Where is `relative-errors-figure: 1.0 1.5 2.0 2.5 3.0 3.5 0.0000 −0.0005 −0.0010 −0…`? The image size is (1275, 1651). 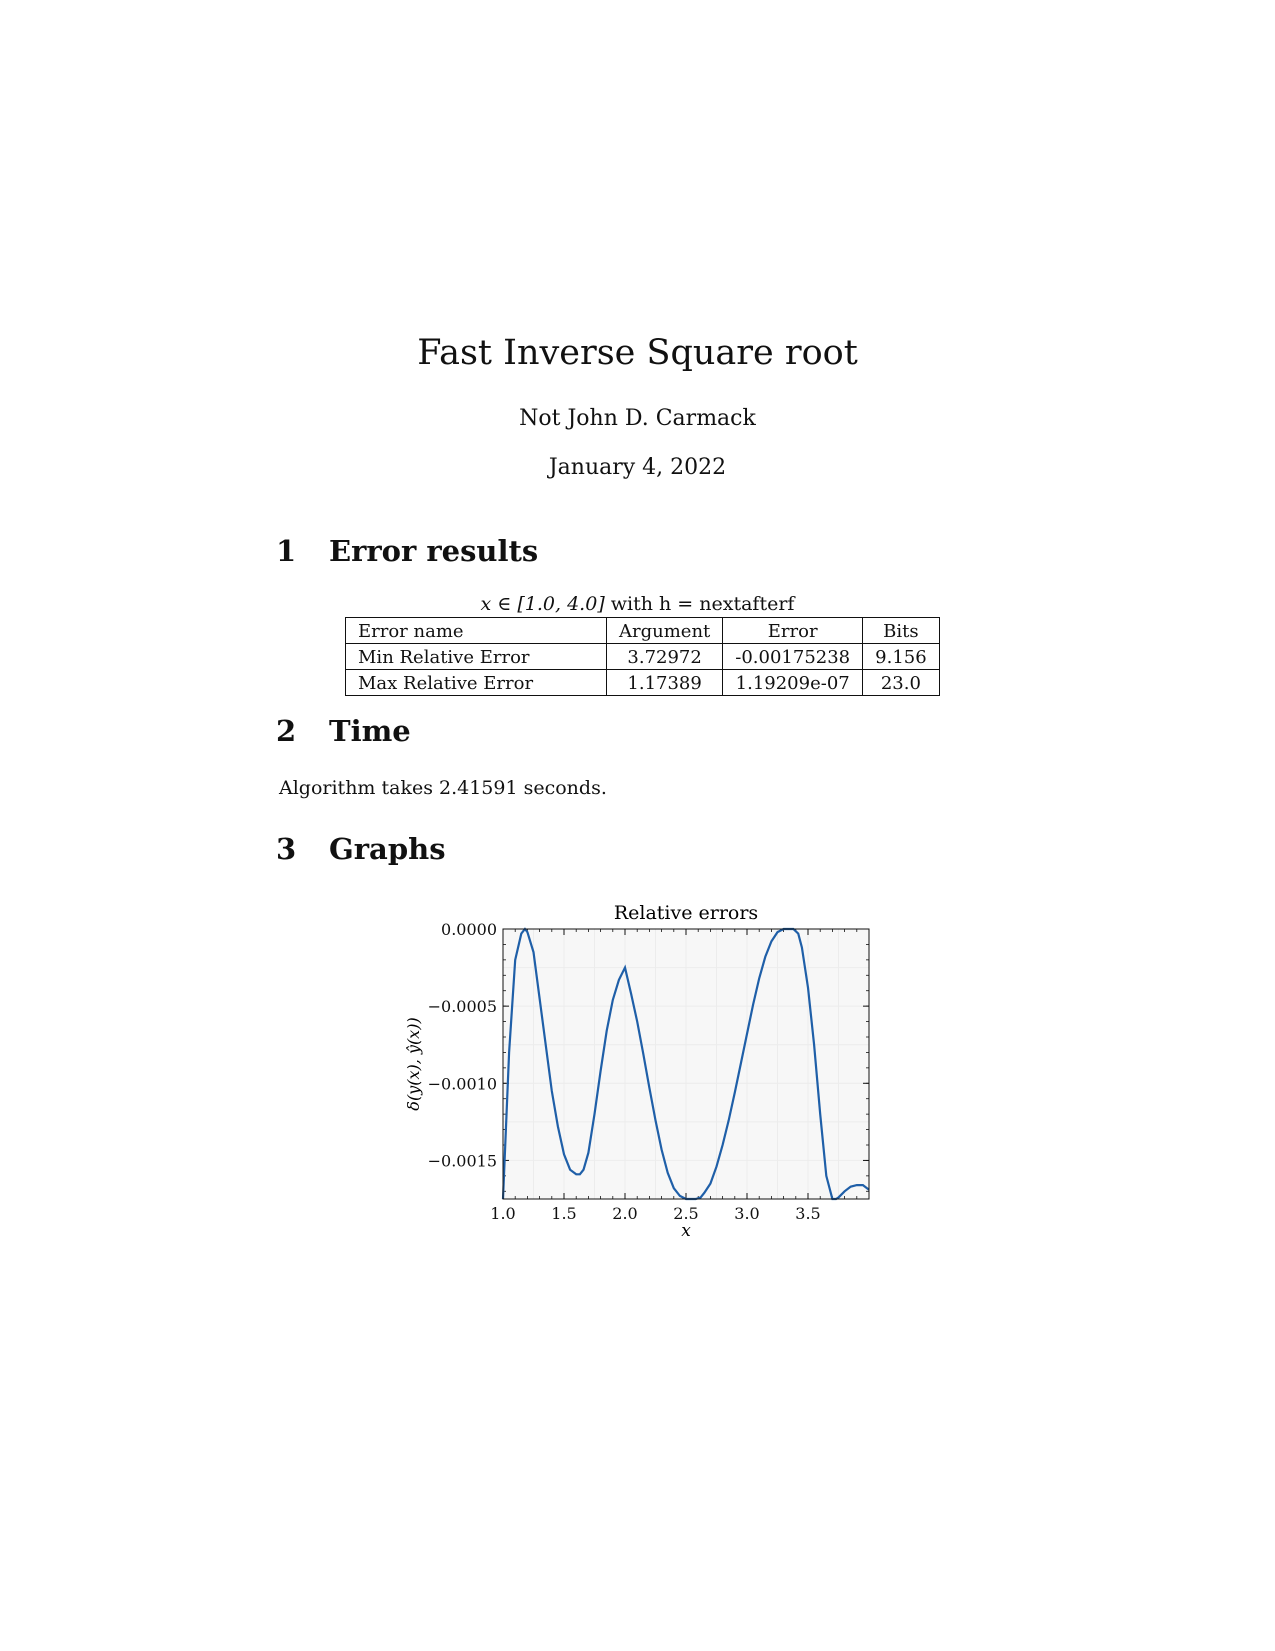
relative-errors-figure: 1.0 1.5 2.0 2.5 3.0 3.5 0.0000 −0.0005 −0.0010 −0… is located at coordinates (640, 1067).